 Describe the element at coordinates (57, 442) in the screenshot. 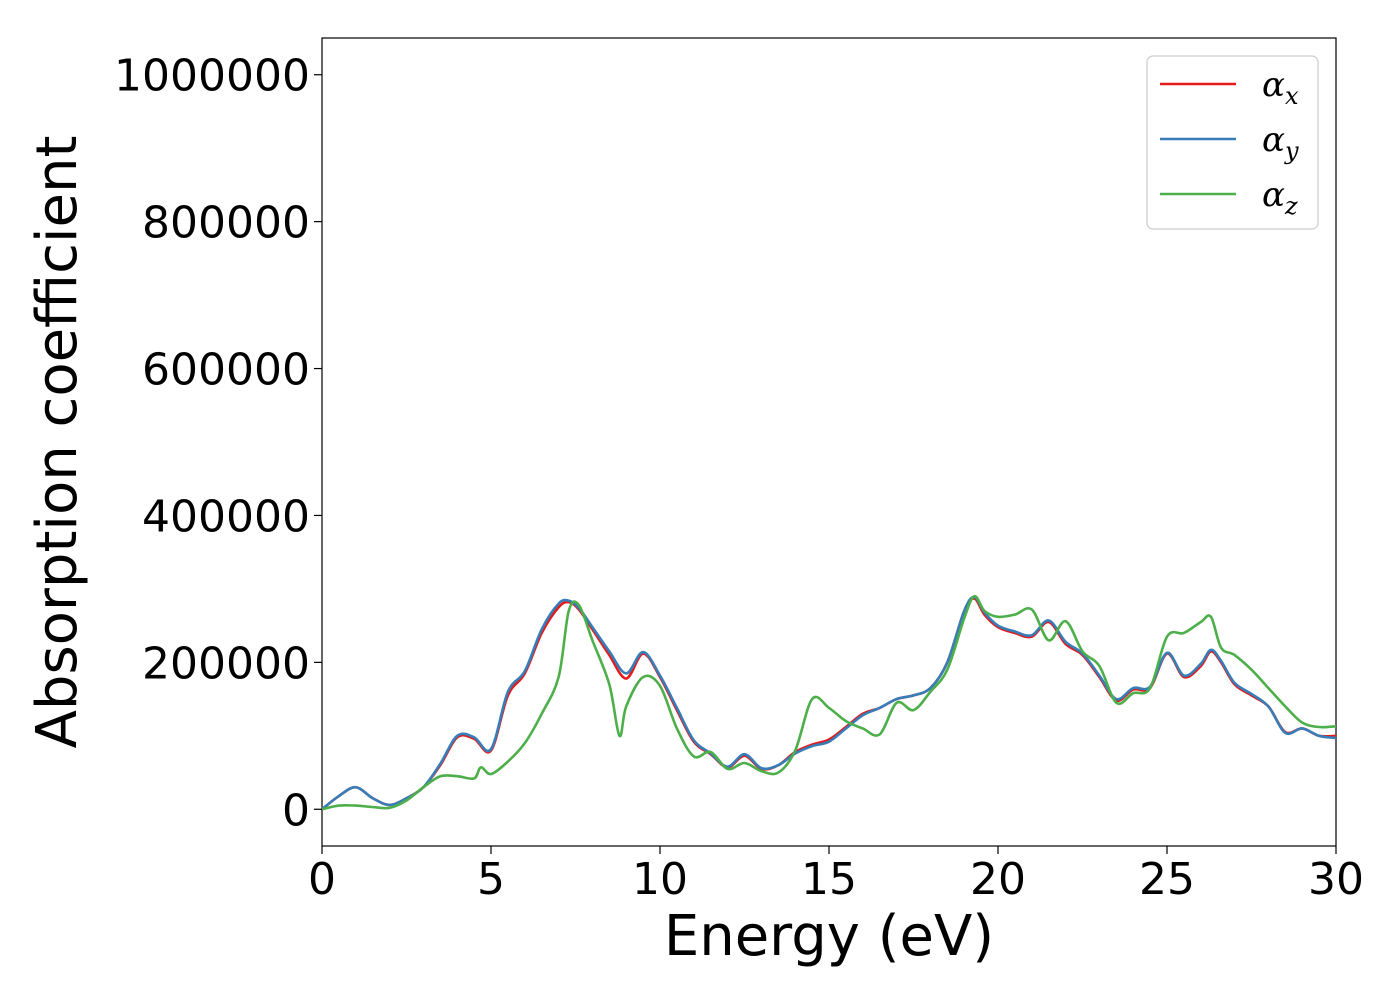

I see `y-axis-title: Absorption coefficient` at that location.